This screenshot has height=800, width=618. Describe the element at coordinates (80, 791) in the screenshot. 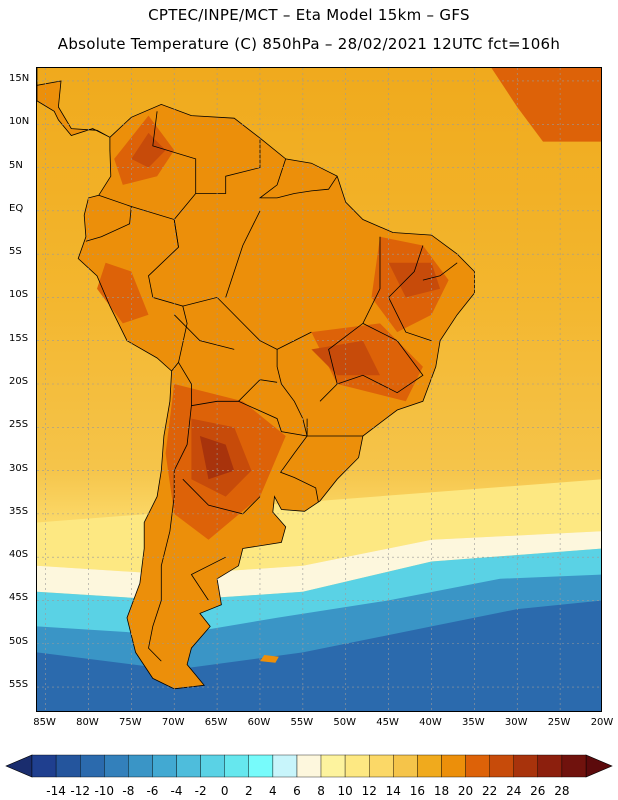

I see `colorbar-tick-label: -12` at that location.